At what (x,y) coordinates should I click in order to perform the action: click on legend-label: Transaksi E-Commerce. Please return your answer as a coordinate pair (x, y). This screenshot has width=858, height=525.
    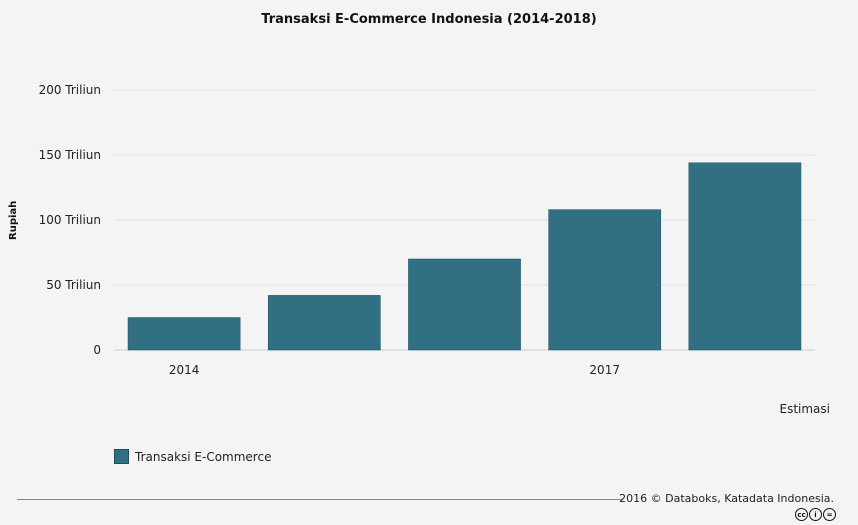
    Looking at the image, I should click on (203, 456).